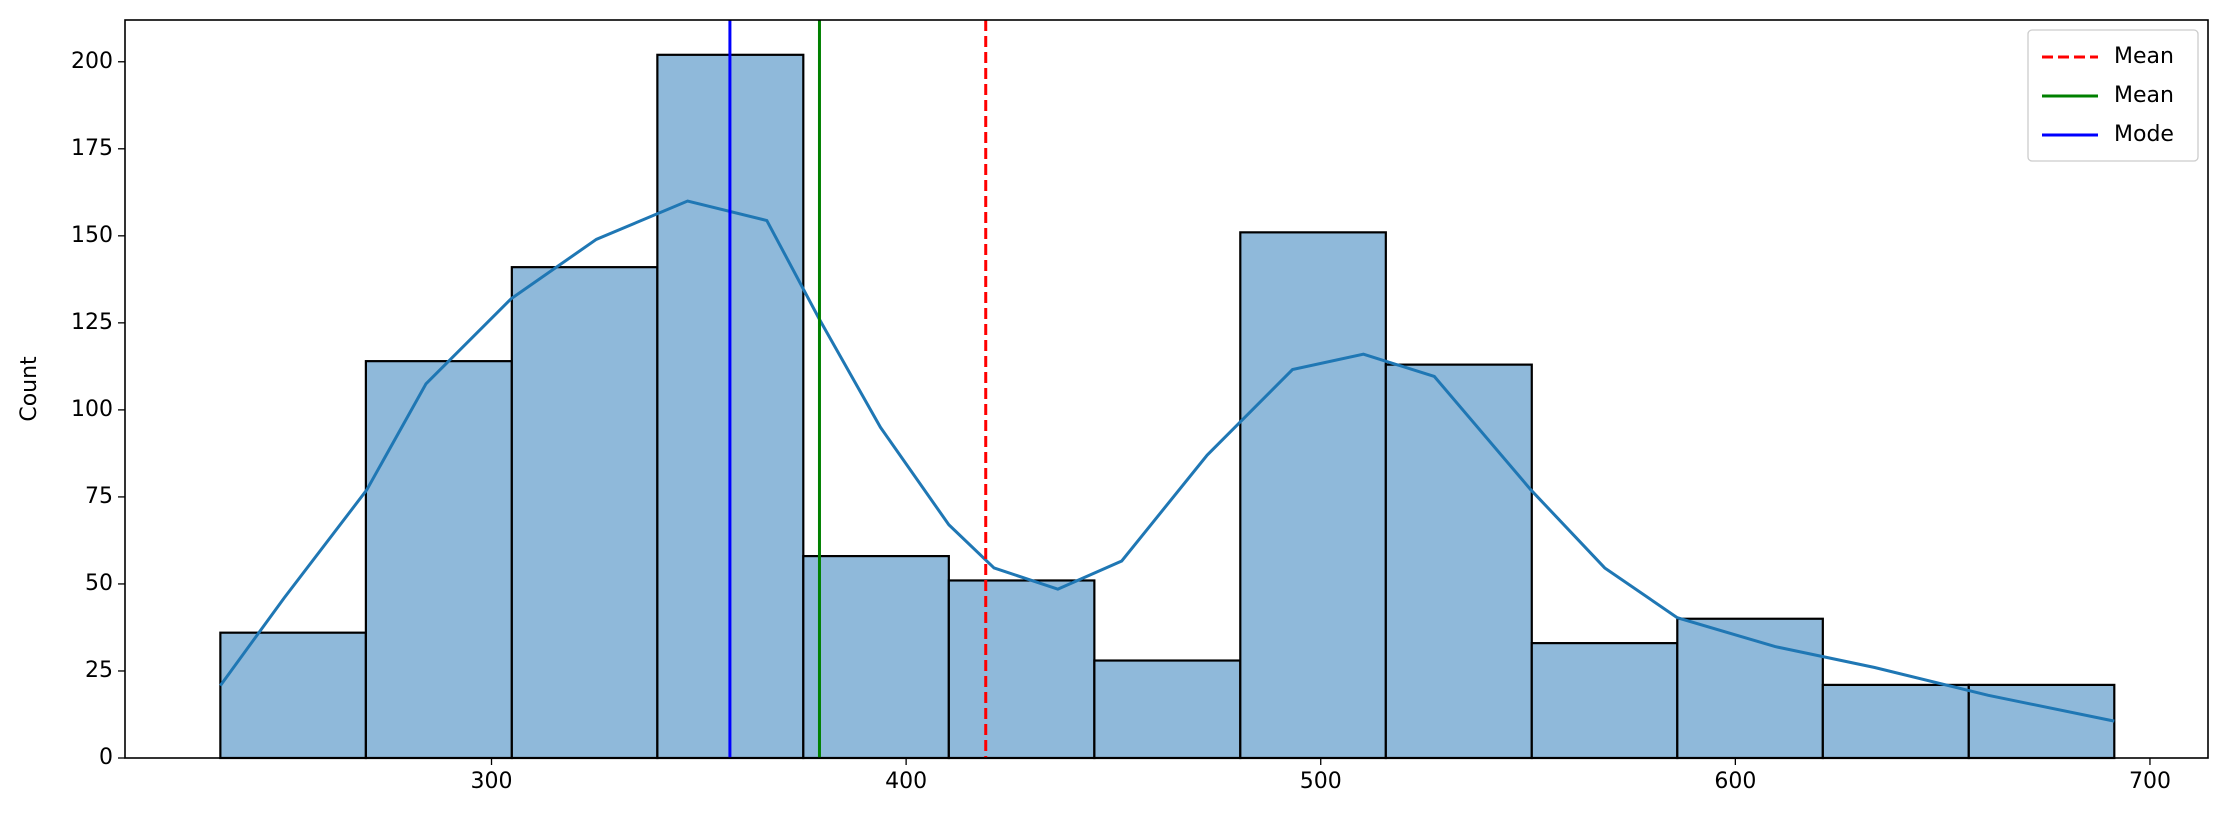 The width and height of the screenshot is (2227, 822). What do you see at coordinates (492, 781) in the screenshot?
I see `x-tick-label: 300` at bounding box center [492, 781].